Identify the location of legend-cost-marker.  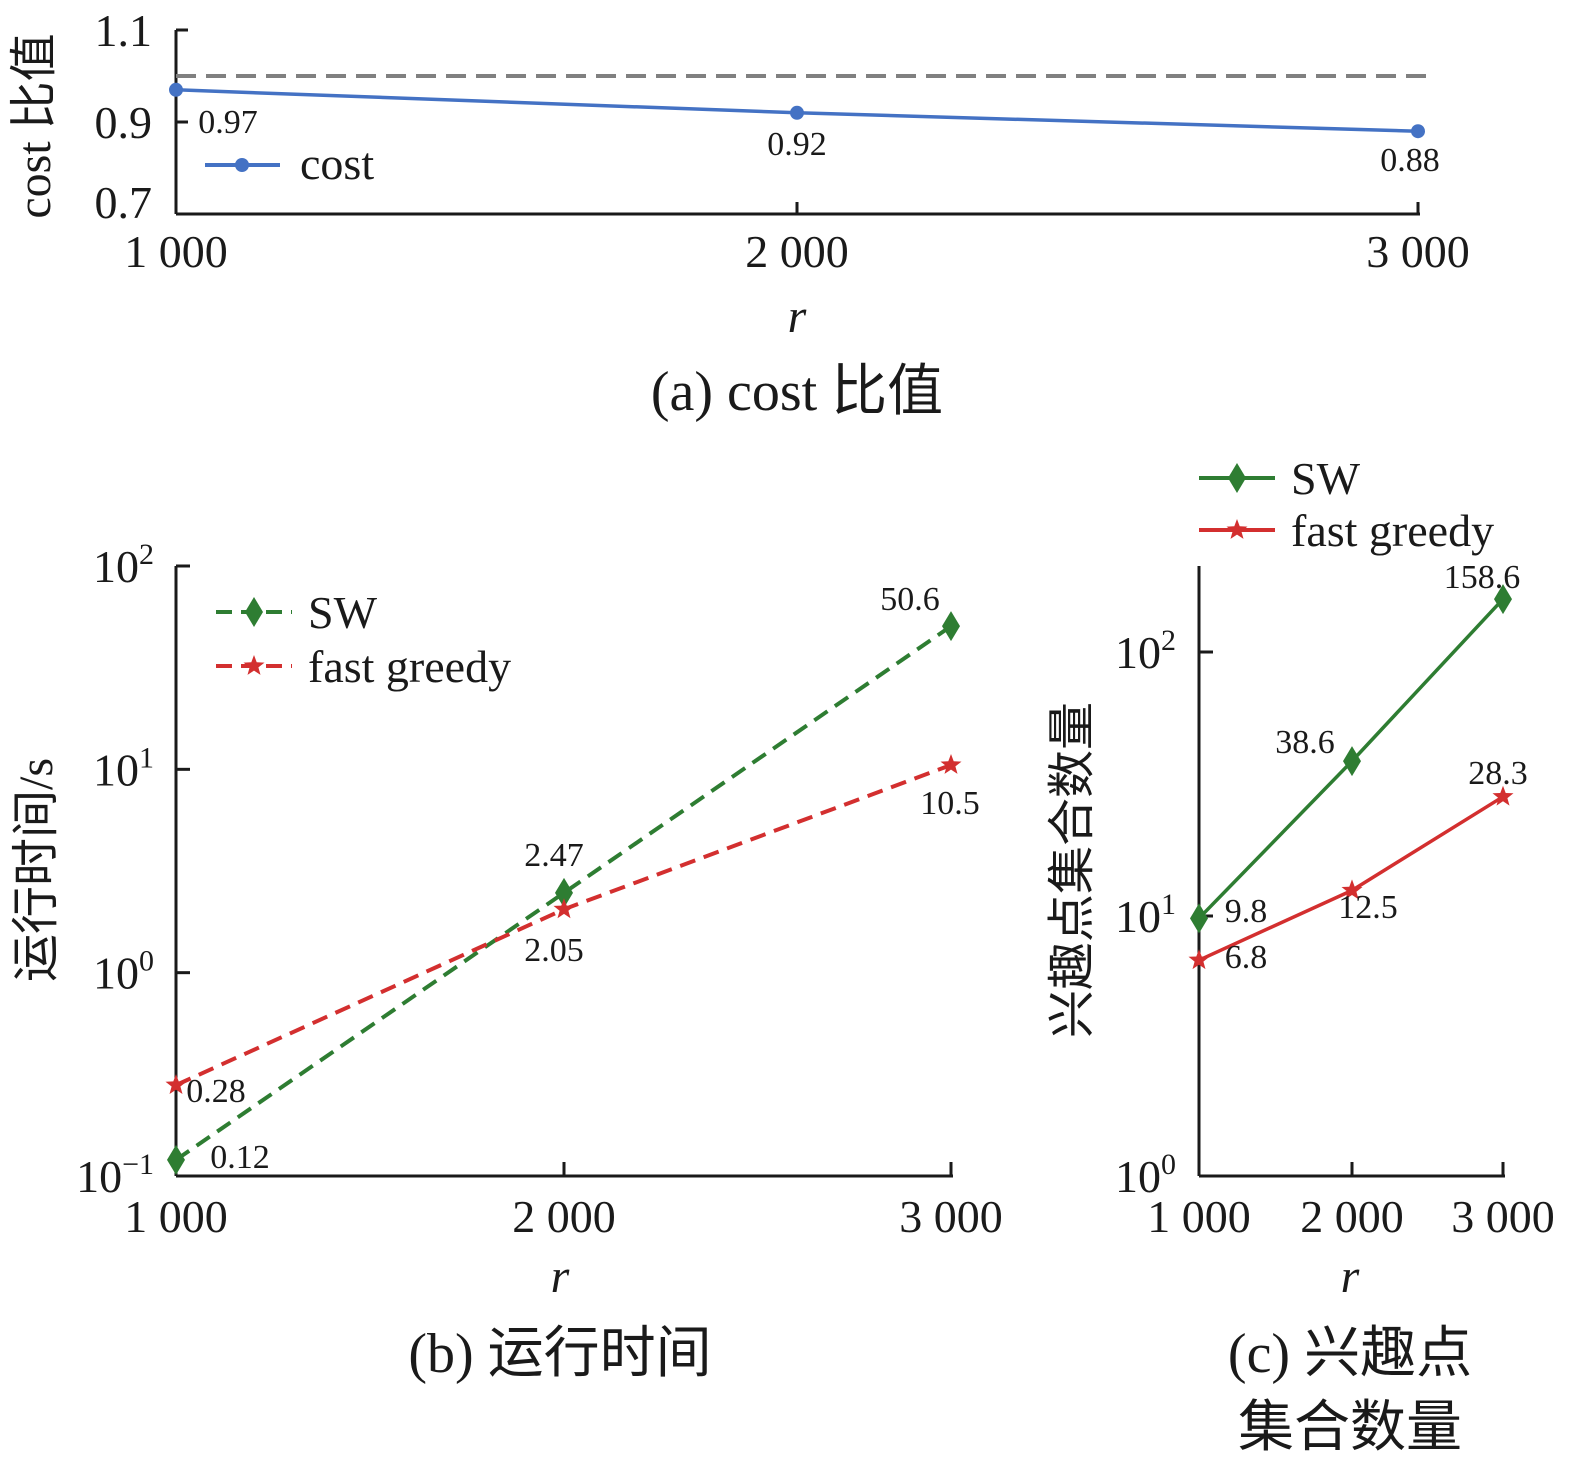
(242, 165).